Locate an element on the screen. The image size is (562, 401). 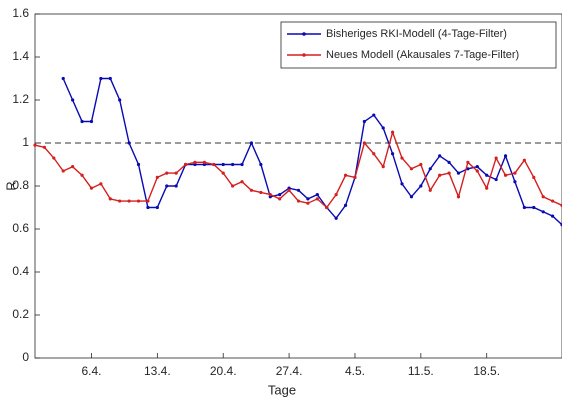
x-tick-label: 13.4. is located at coordinates (157, 371).